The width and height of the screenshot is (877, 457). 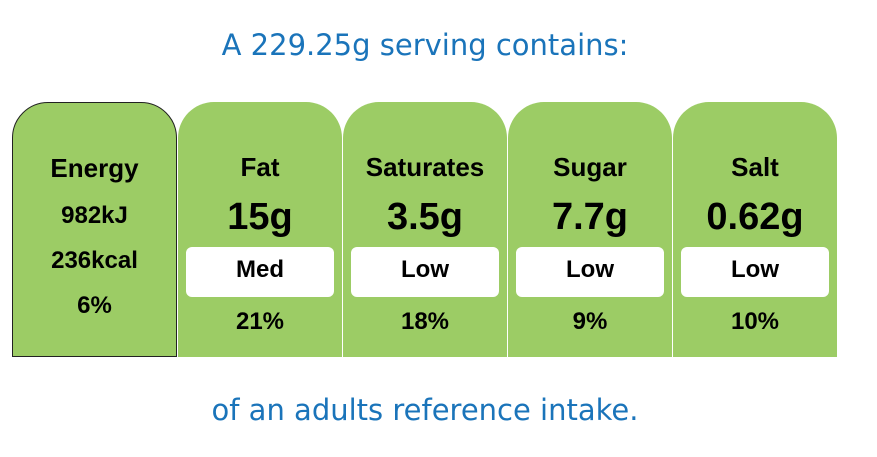 I want to click on energy-name: Energy, so click(x=94, y=168).